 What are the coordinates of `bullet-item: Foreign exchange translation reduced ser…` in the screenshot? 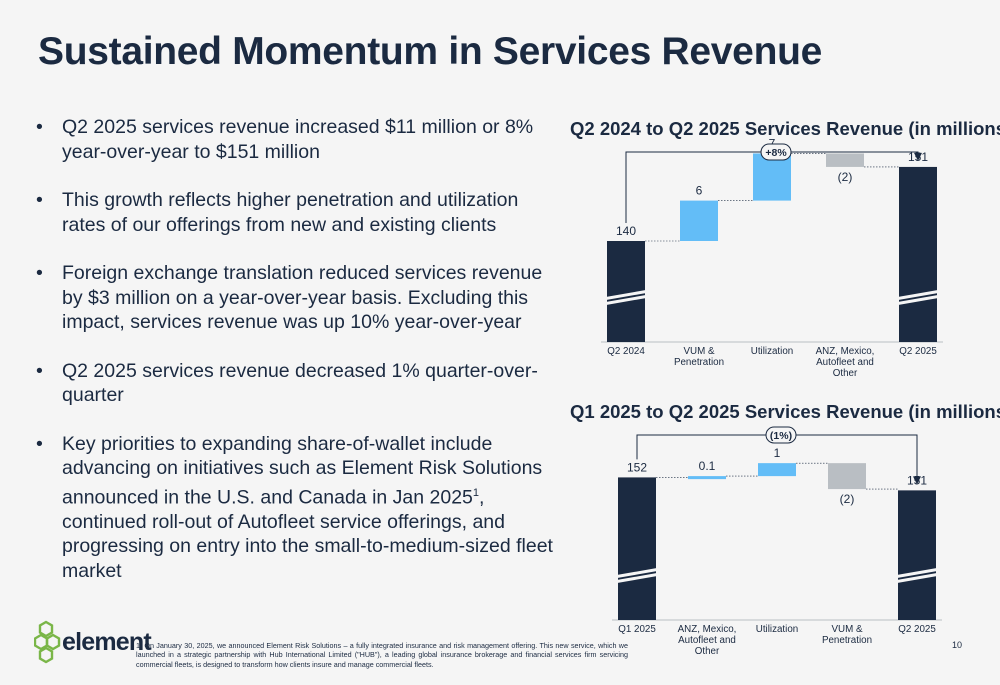 It's located at (296, 298).